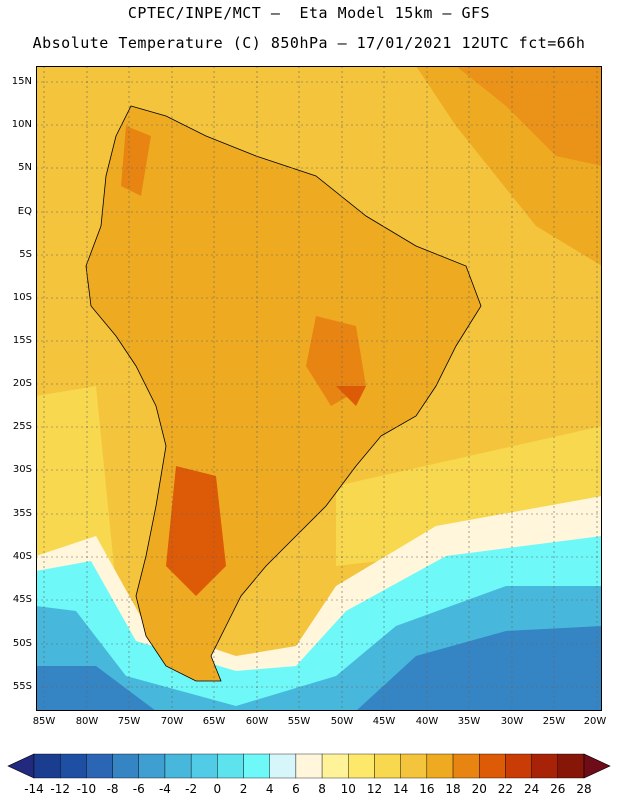 This screenshot has height=800, width=618. Describe the element at coordinates (172, 721) in the screenshot. I see `lon-label: 70W` at that location.